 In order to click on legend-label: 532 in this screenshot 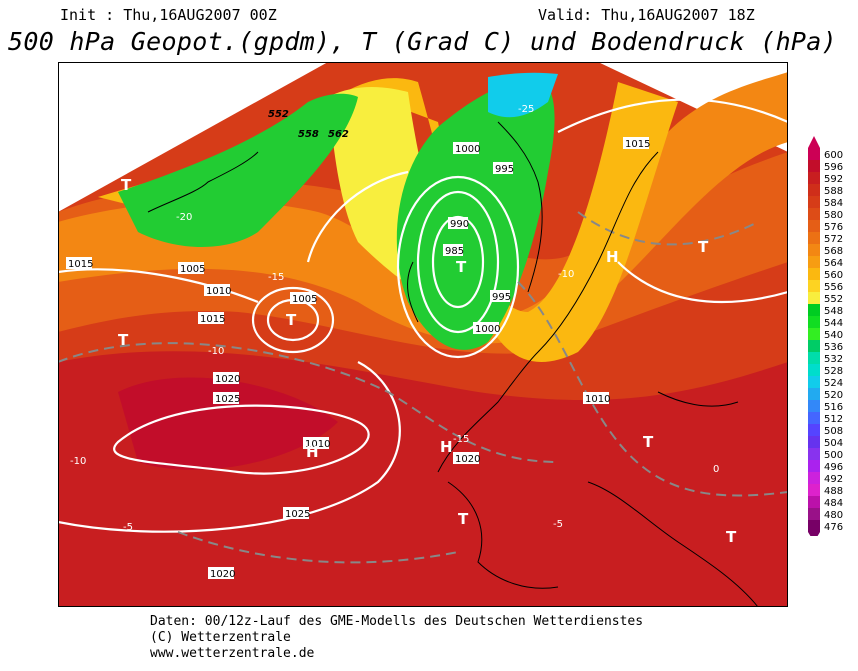, I will do `click(833, 359)`.